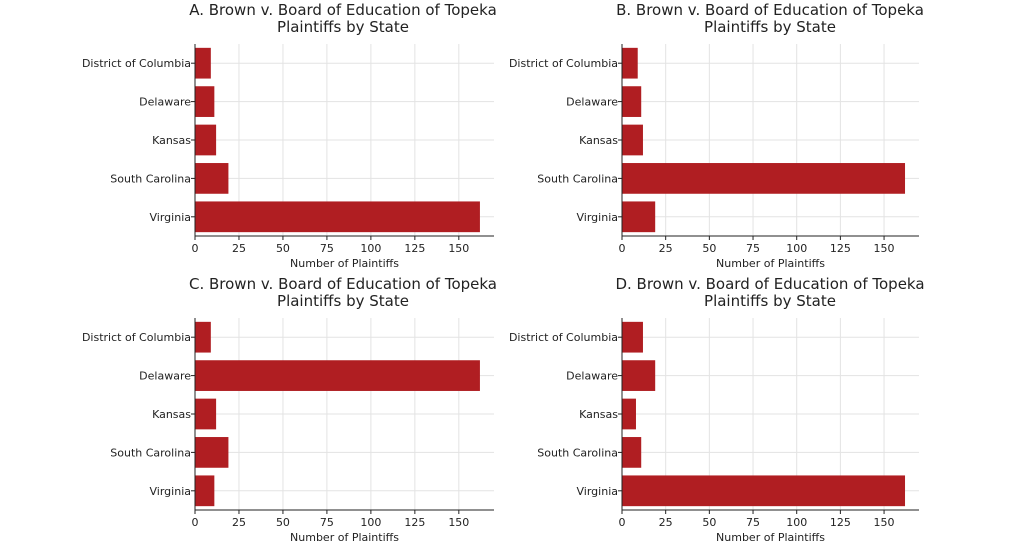 The height and width of the screenshot is (559, 1024). Describe the element at coordinates (769, 284) in the screenshot. I see `chart-title: D. Brown v. Board of Education of Topeka` at that location.